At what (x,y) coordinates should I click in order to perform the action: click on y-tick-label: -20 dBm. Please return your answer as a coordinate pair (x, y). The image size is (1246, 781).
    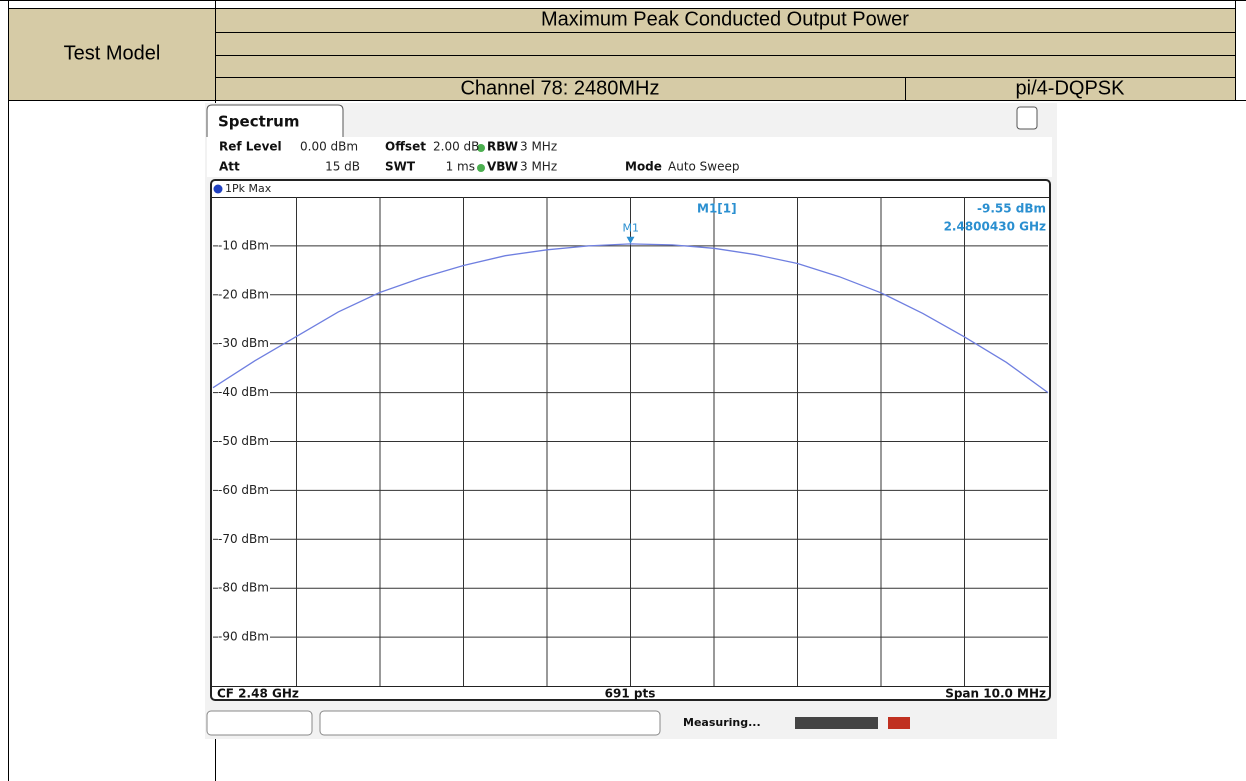
    Looking at the image, I should click on (243, 294).